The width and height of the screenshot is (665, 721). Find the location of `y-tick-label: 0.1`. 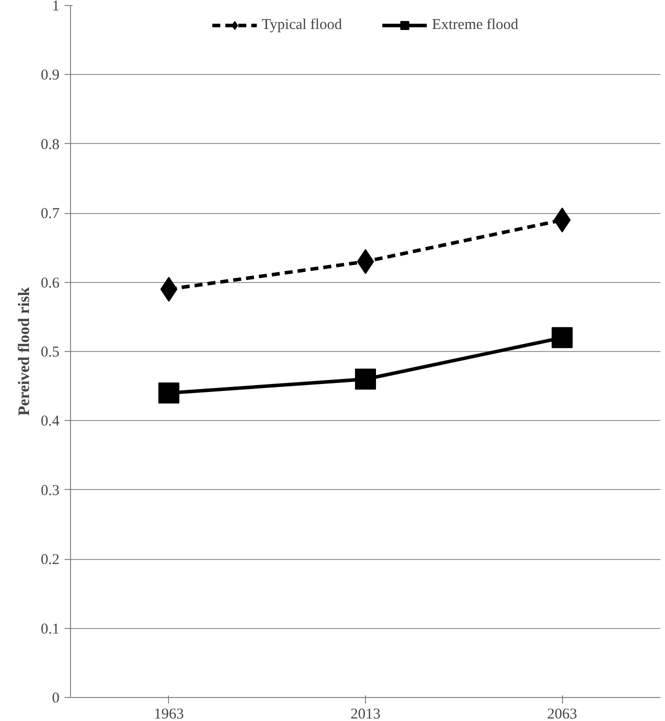

y-tick-label: 0.1 is located at coordinates (50, 629).